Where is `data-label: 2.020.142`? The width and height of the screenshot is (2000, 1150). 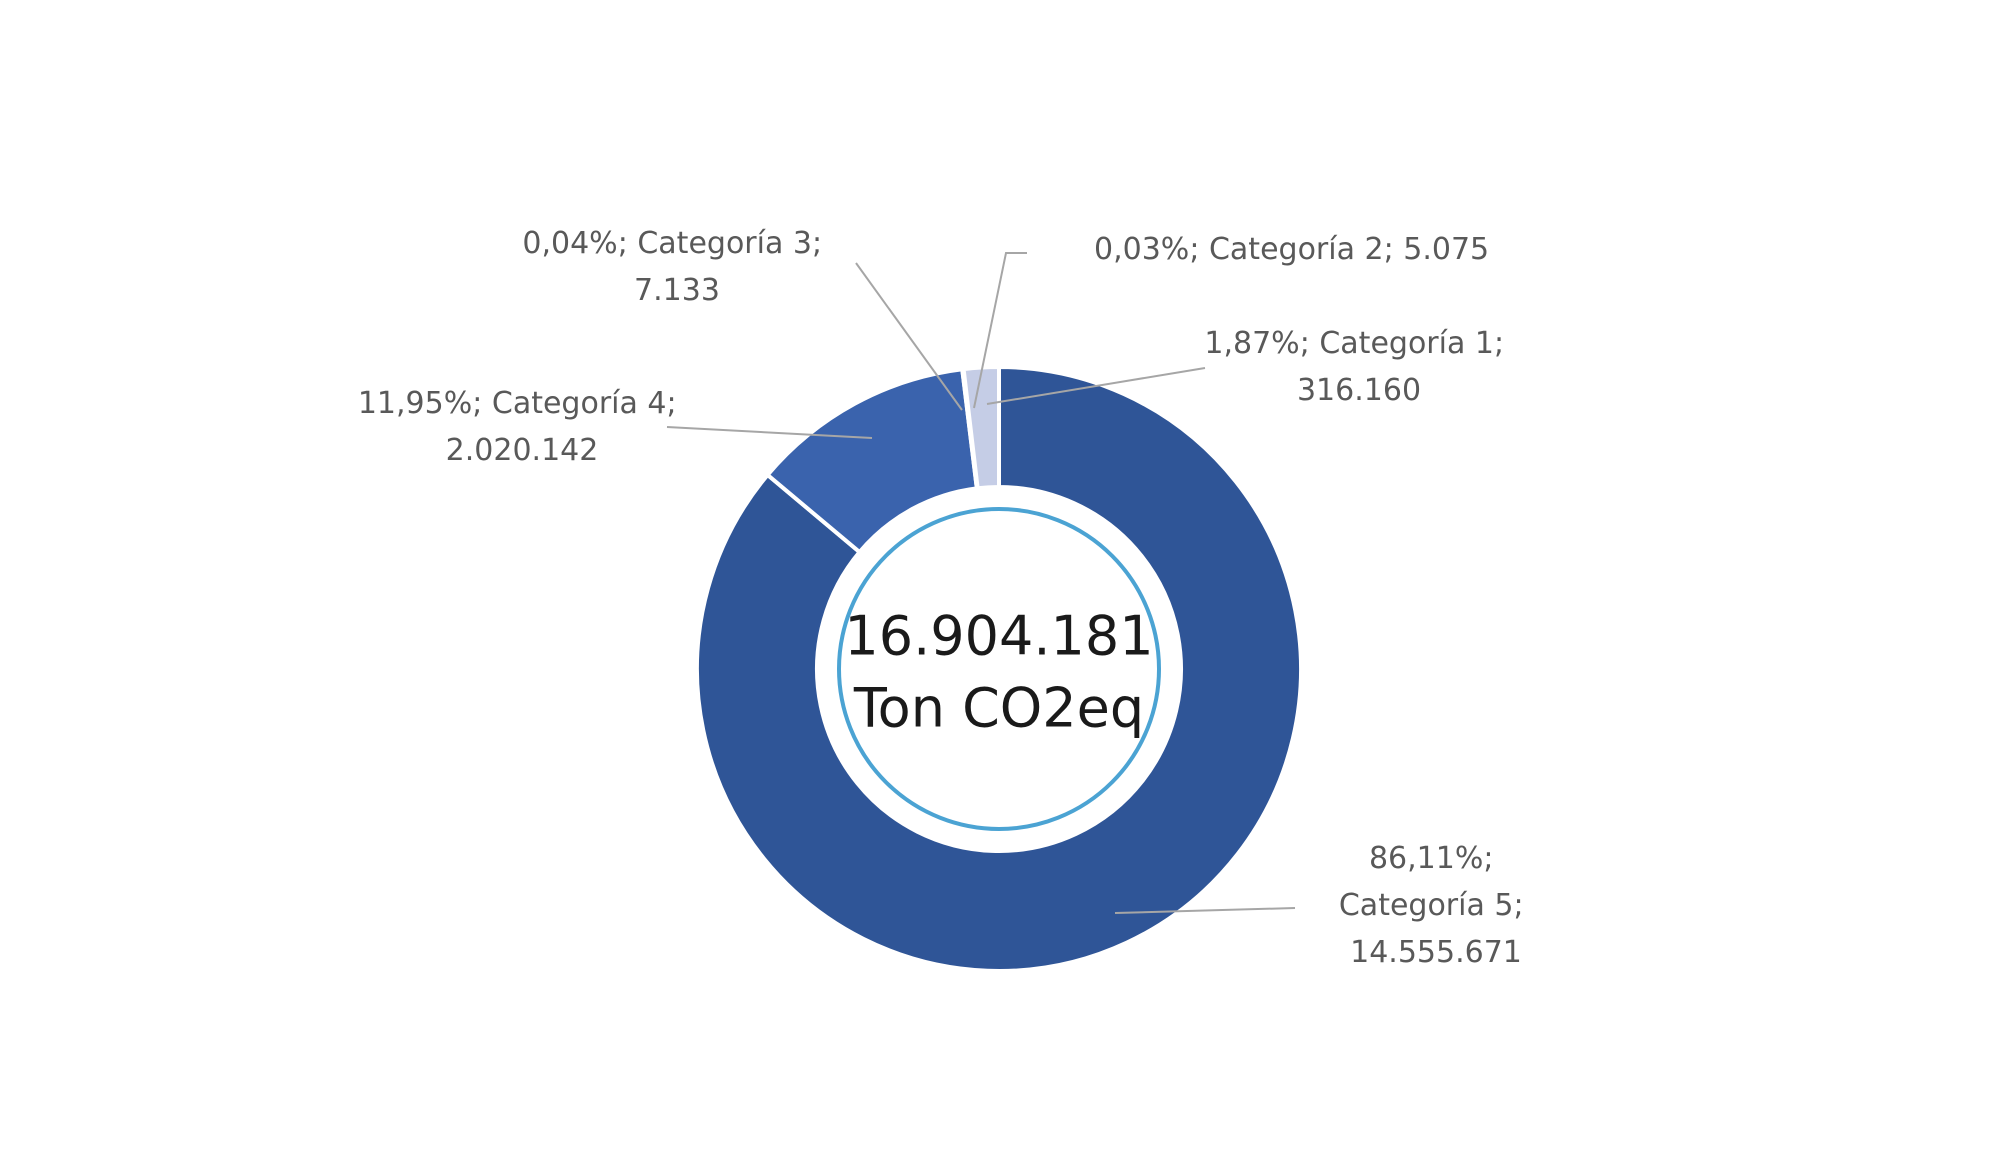
data-label: 2.020.142 is located at coordinates (522, 450).